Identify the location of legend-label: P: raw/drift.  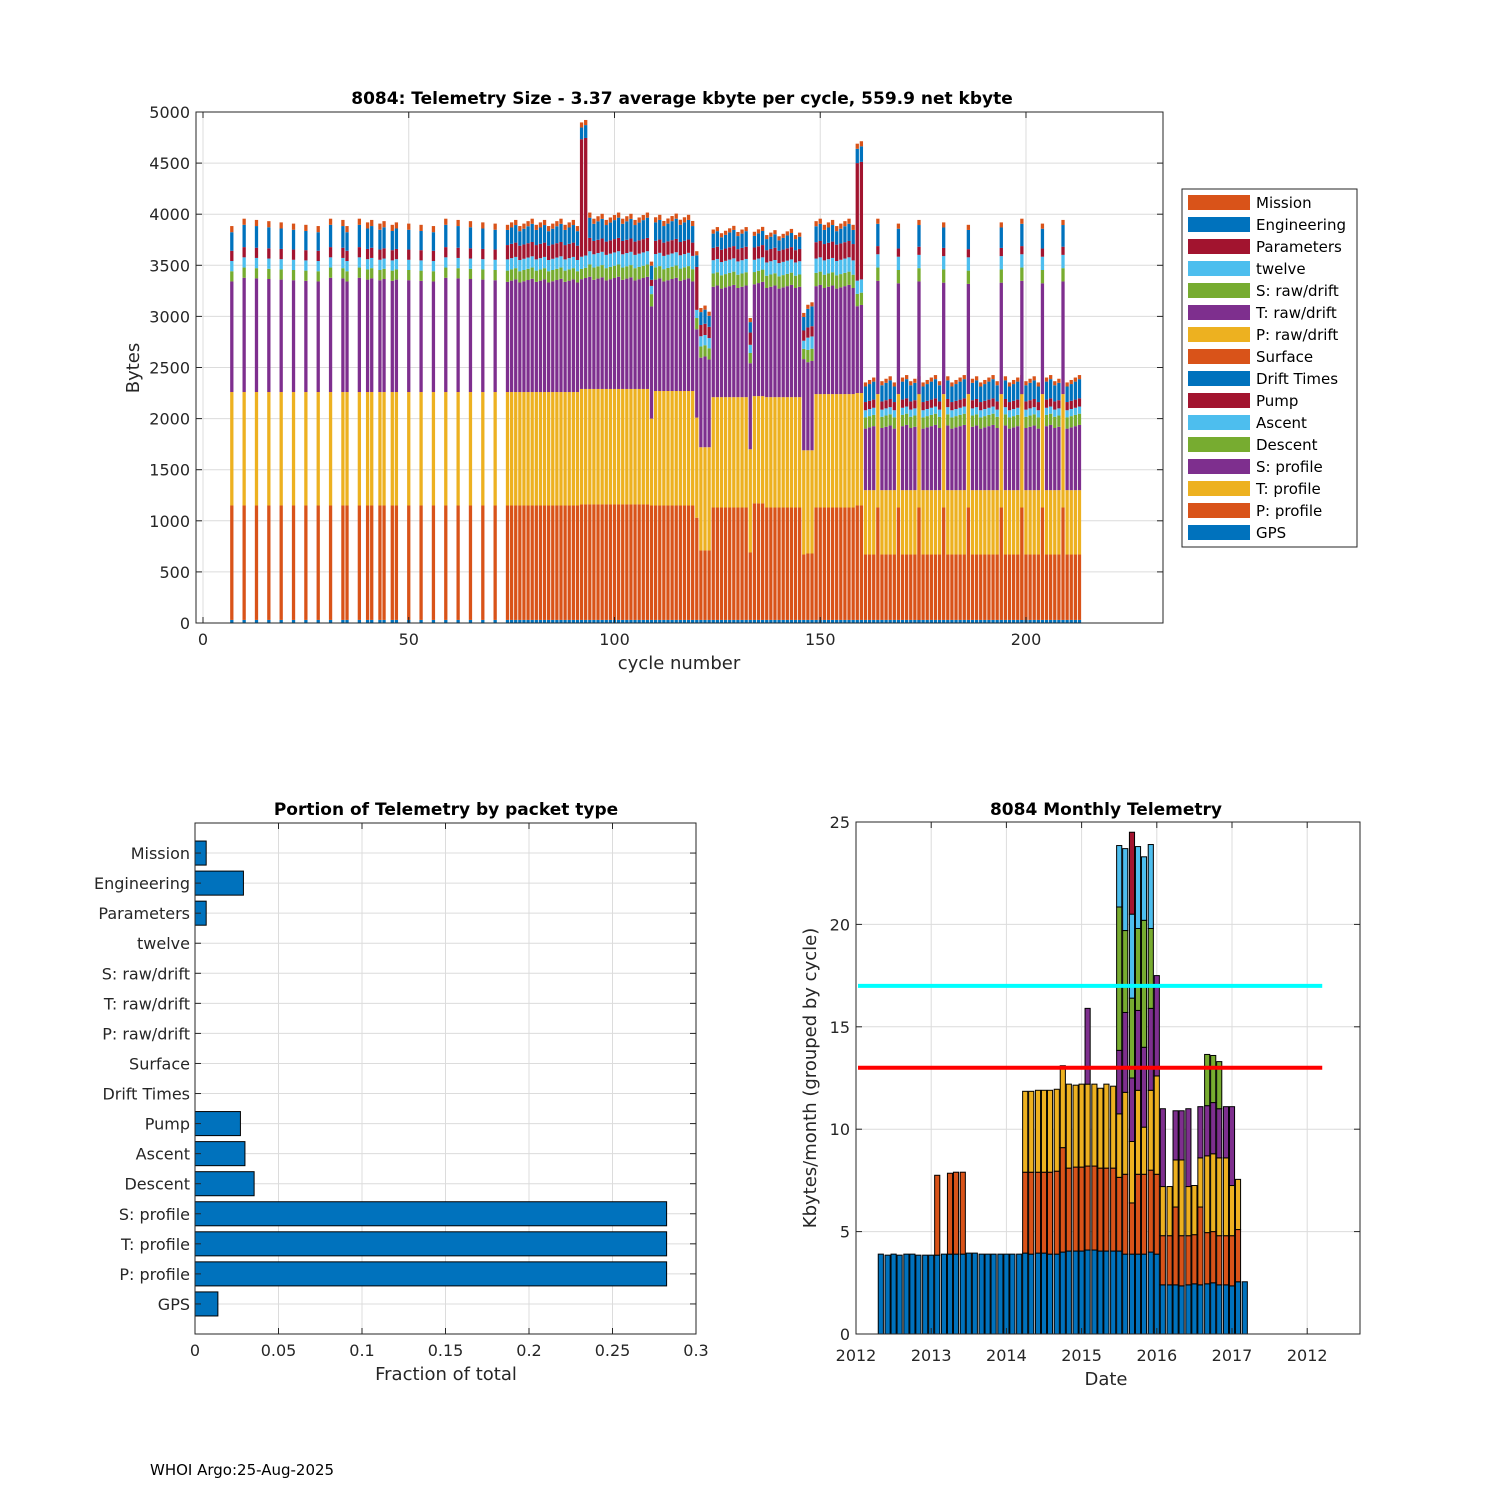
(1297, 335).